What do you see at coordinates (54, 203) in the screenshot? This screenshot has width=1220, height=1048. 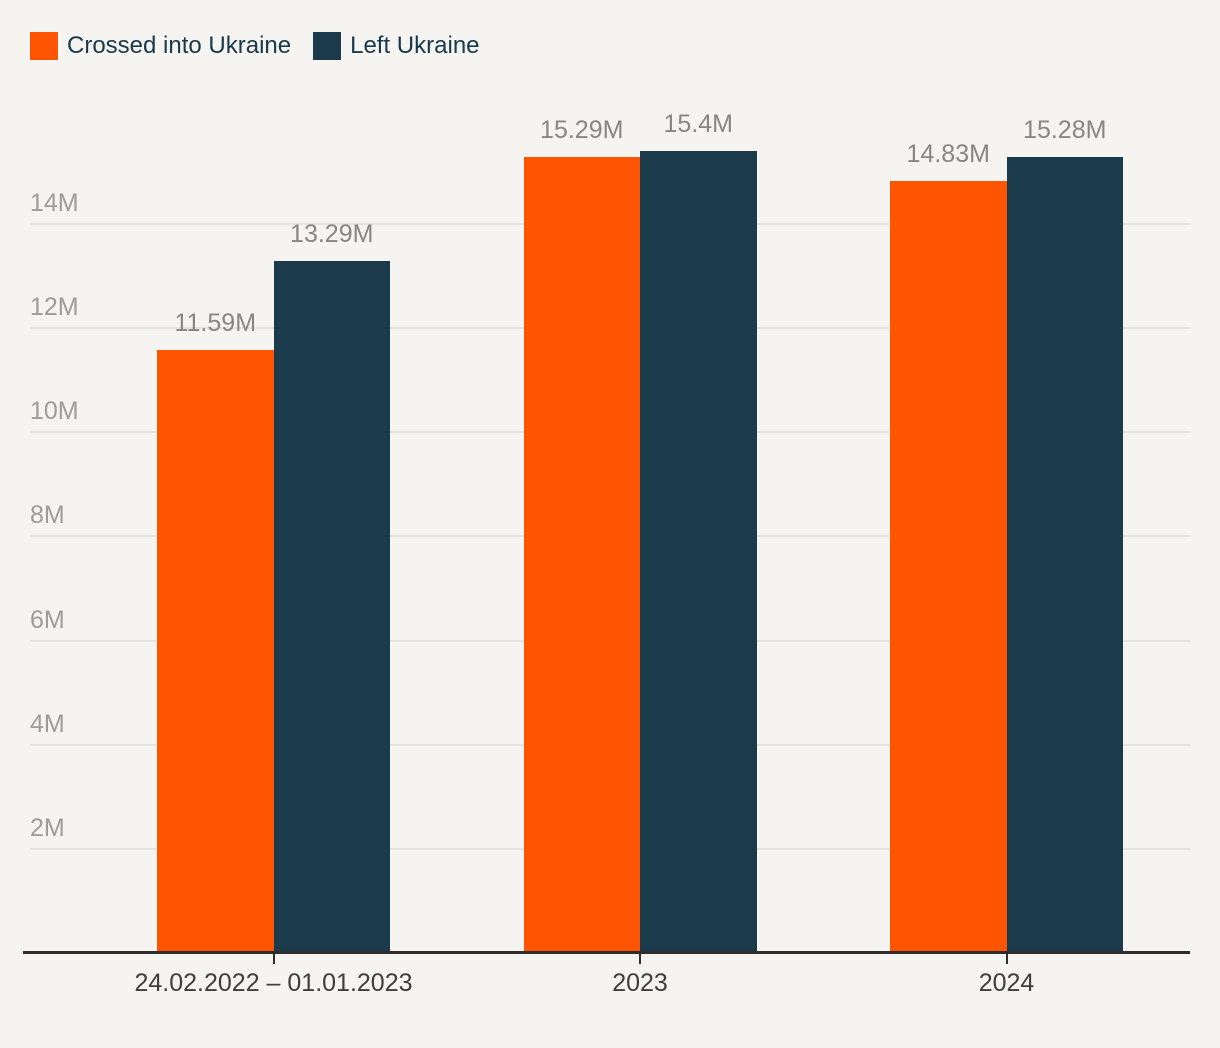 I see `y-axis-label-14M: 14M` at bounding box center [54, 203].